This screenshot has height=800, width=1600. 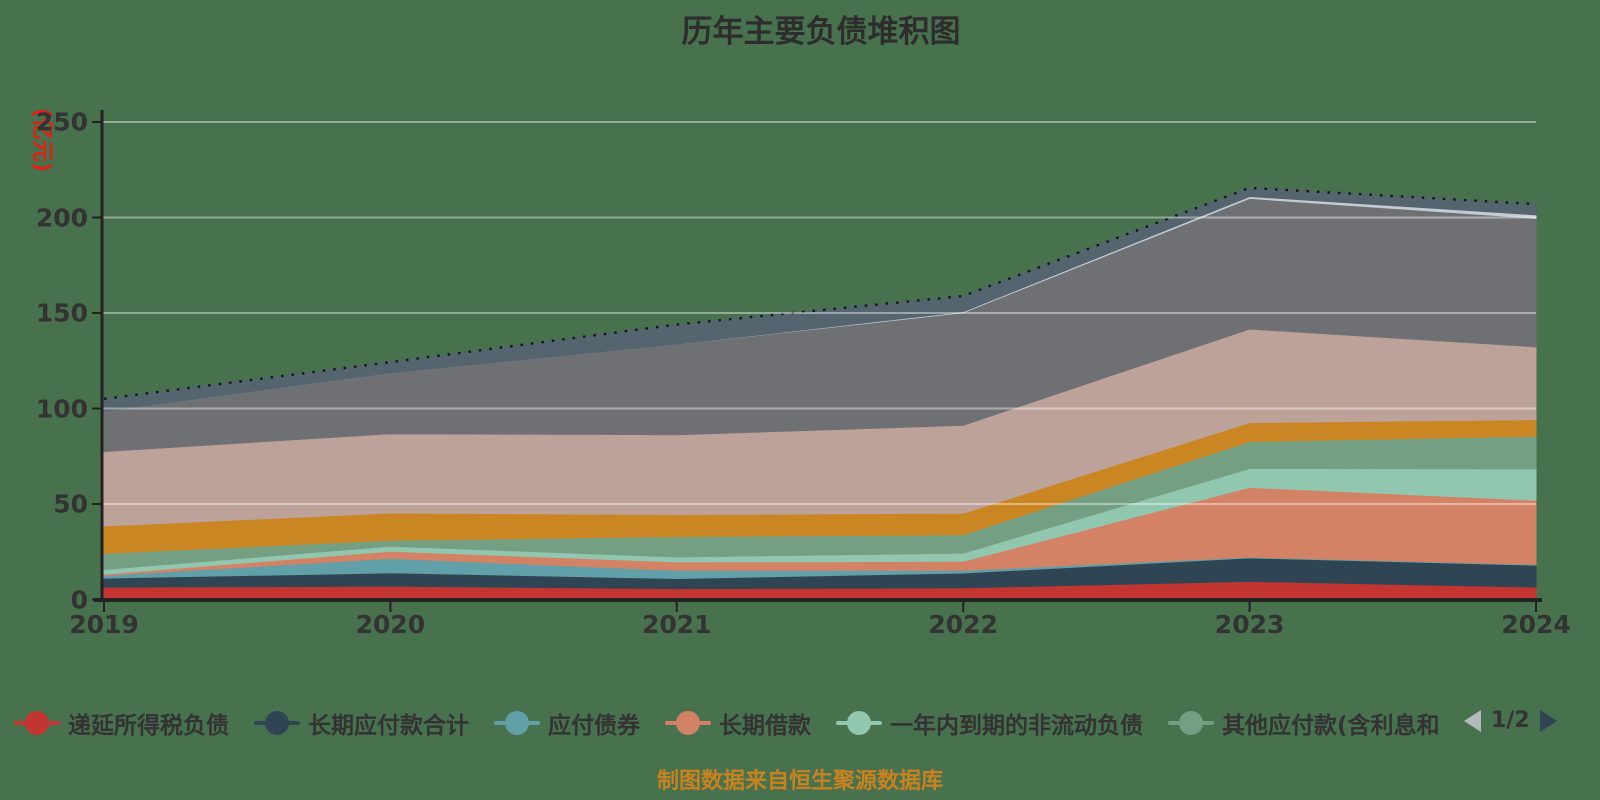 What do you see at coordinates (70, 504) in the screenshot?
I see `y-tick-label-50: 50` at bounding box center [70, 504].